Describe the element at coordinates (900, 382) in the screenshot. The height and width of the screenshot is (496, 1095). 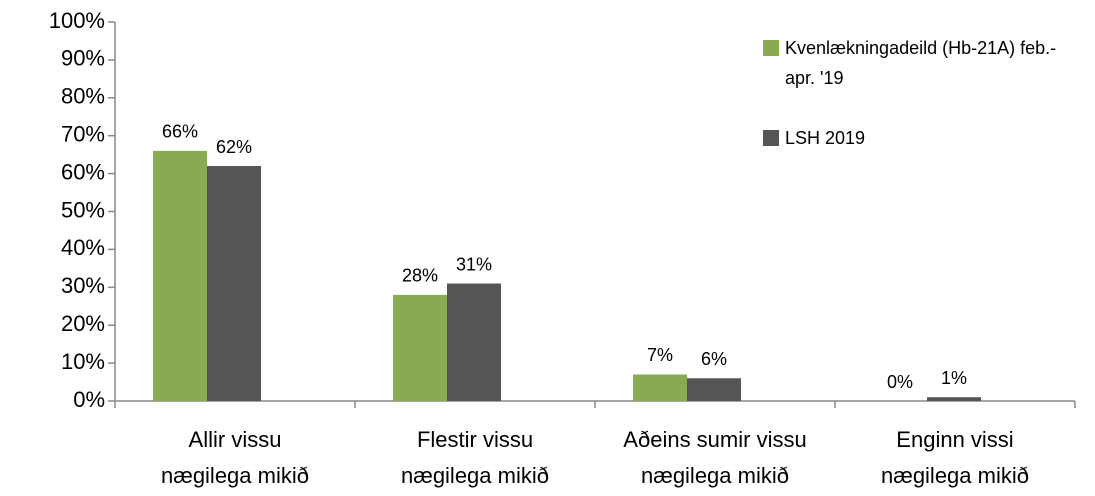
I see `value-label: 0%` at that location.